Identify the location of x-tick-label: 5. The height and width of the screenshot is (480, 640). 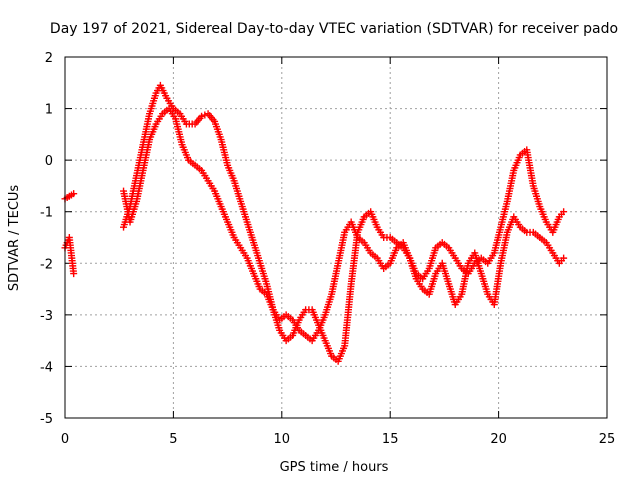
(173, 439).